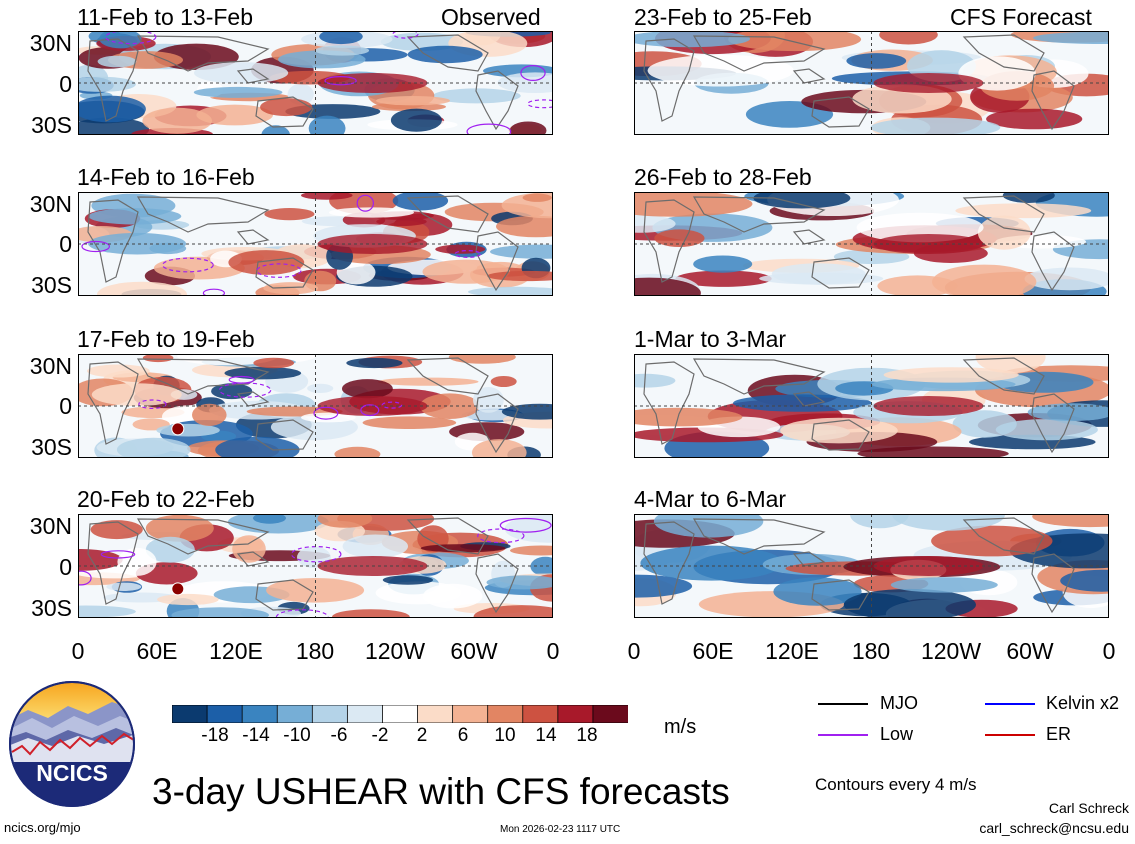 This screenshot has width=1135, height=844. Describe the element at coordinates (560, 829) in the screenshot. I see `timestamp: Mon 2026-02-23 1117 UTC` at that location.